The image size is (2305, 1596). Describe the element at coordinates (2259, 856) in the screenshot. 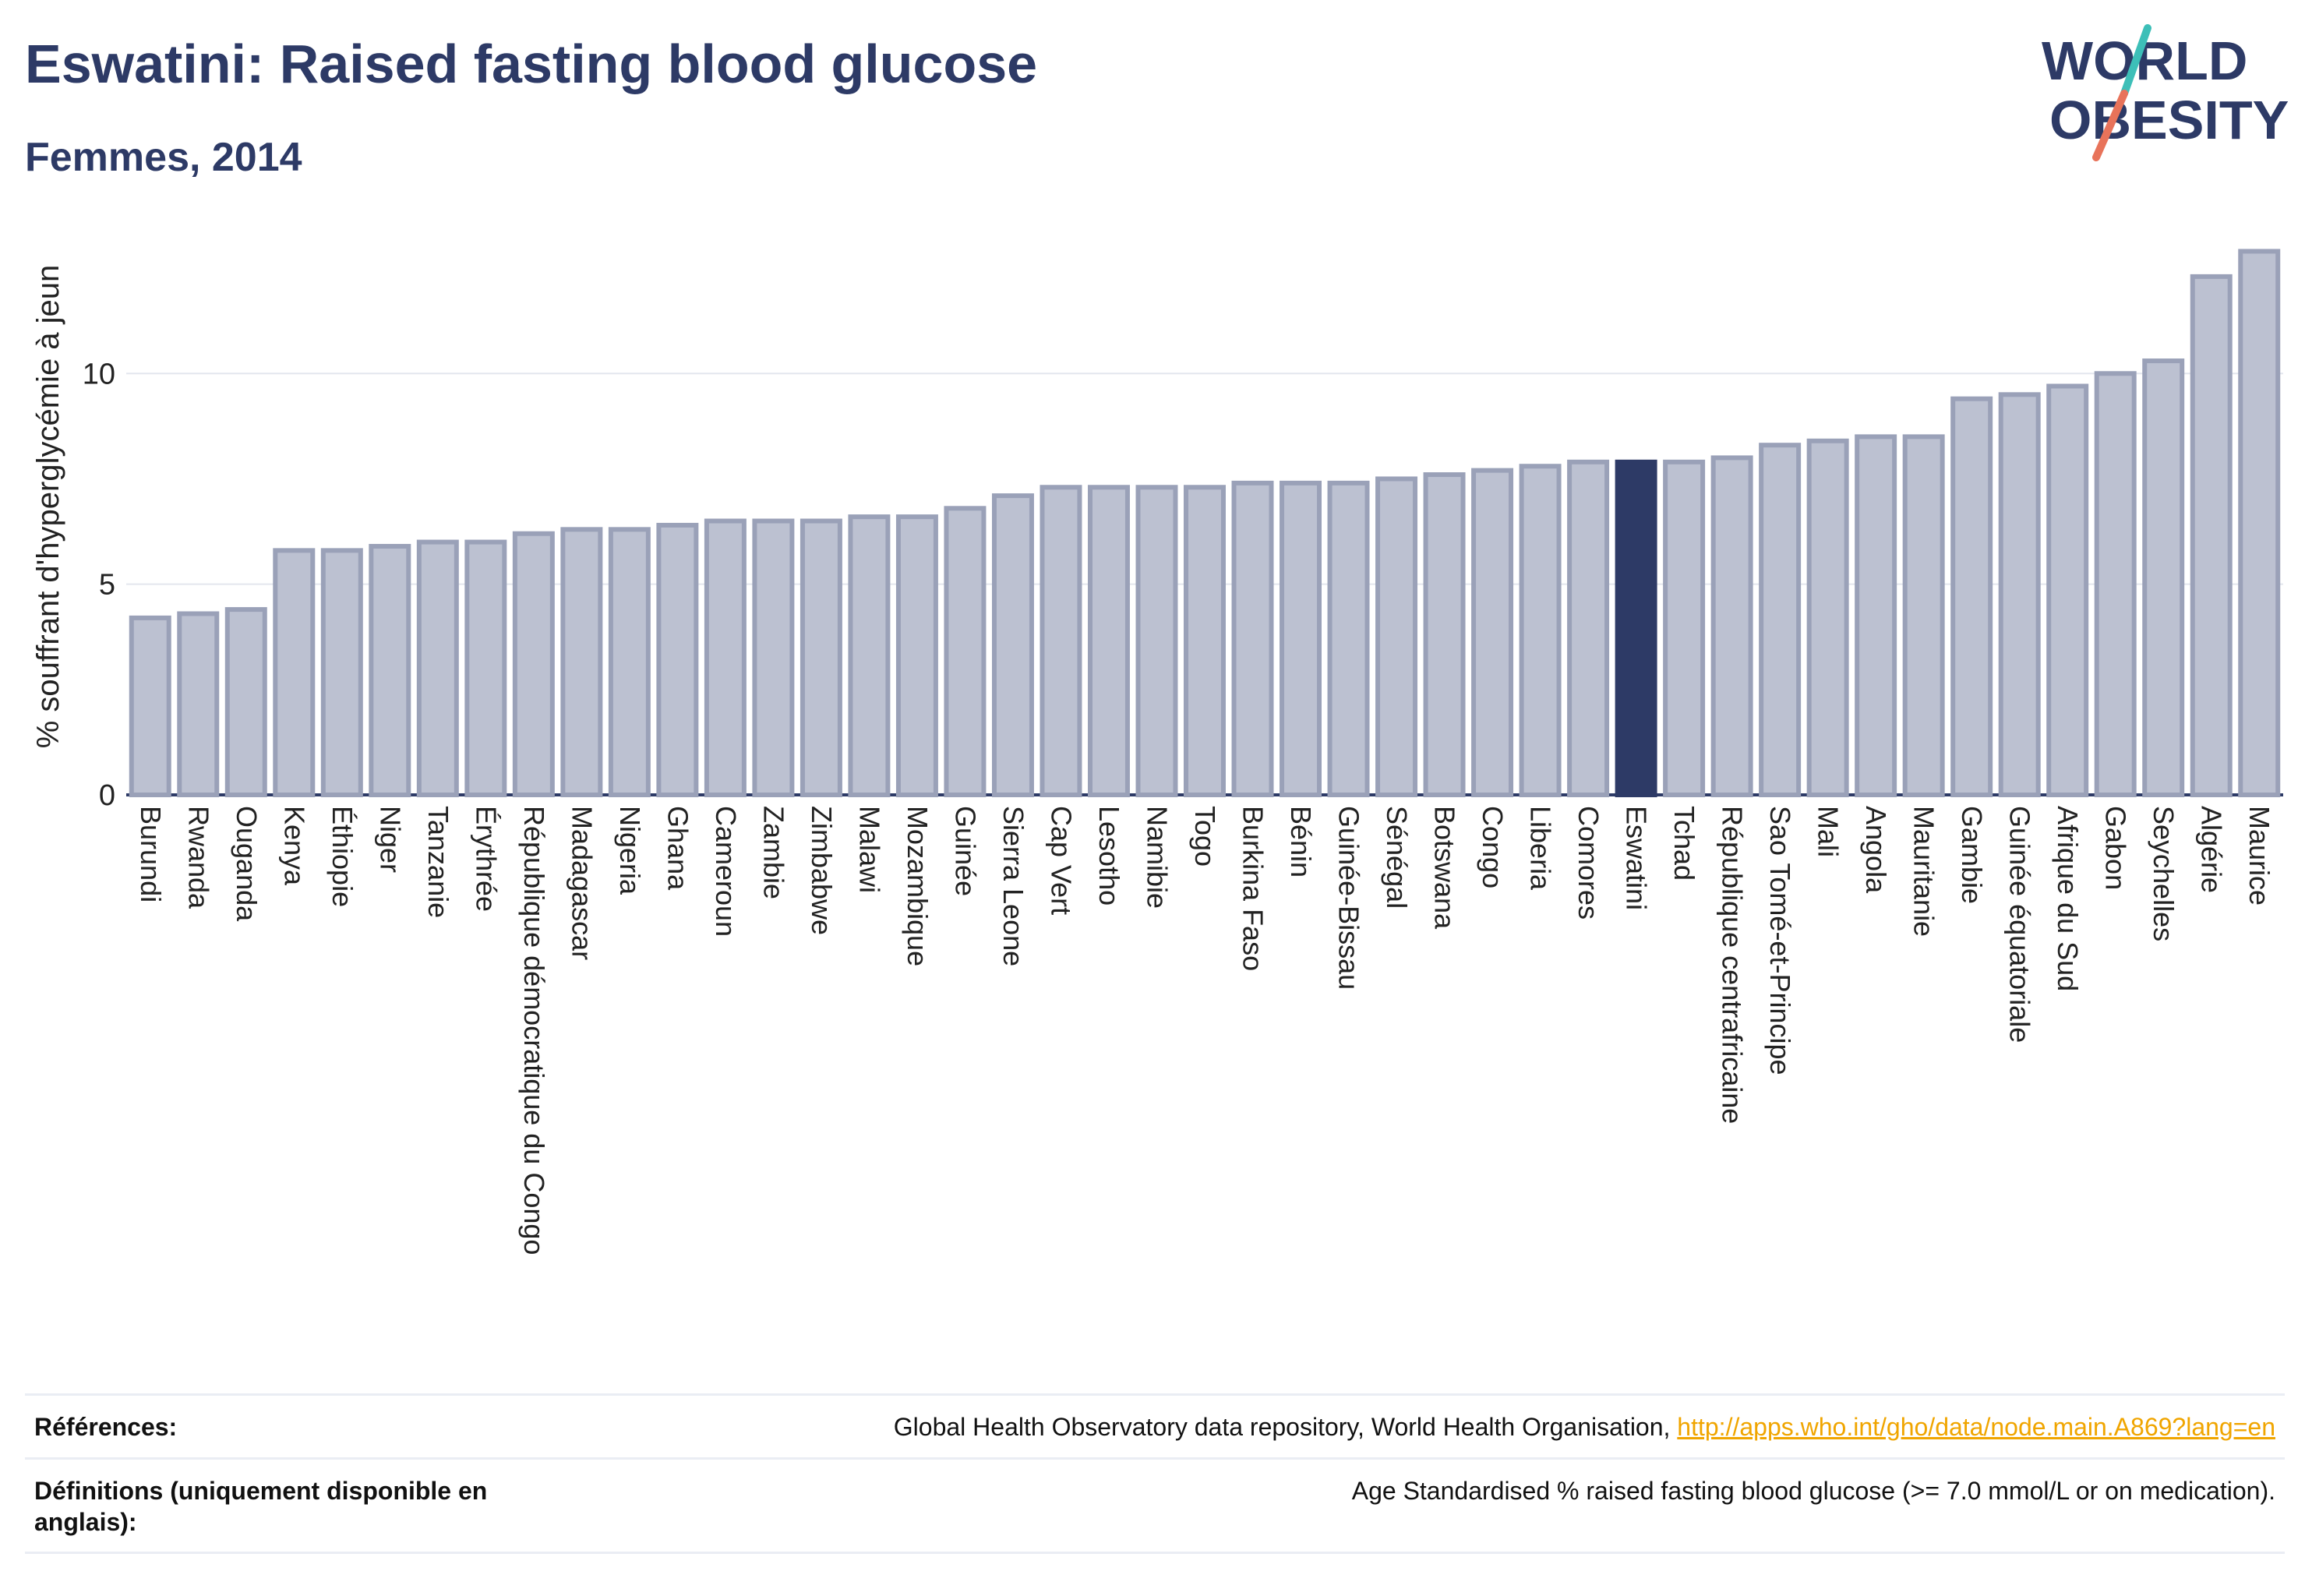

I see `x-tick-label: Maurice` at that location.